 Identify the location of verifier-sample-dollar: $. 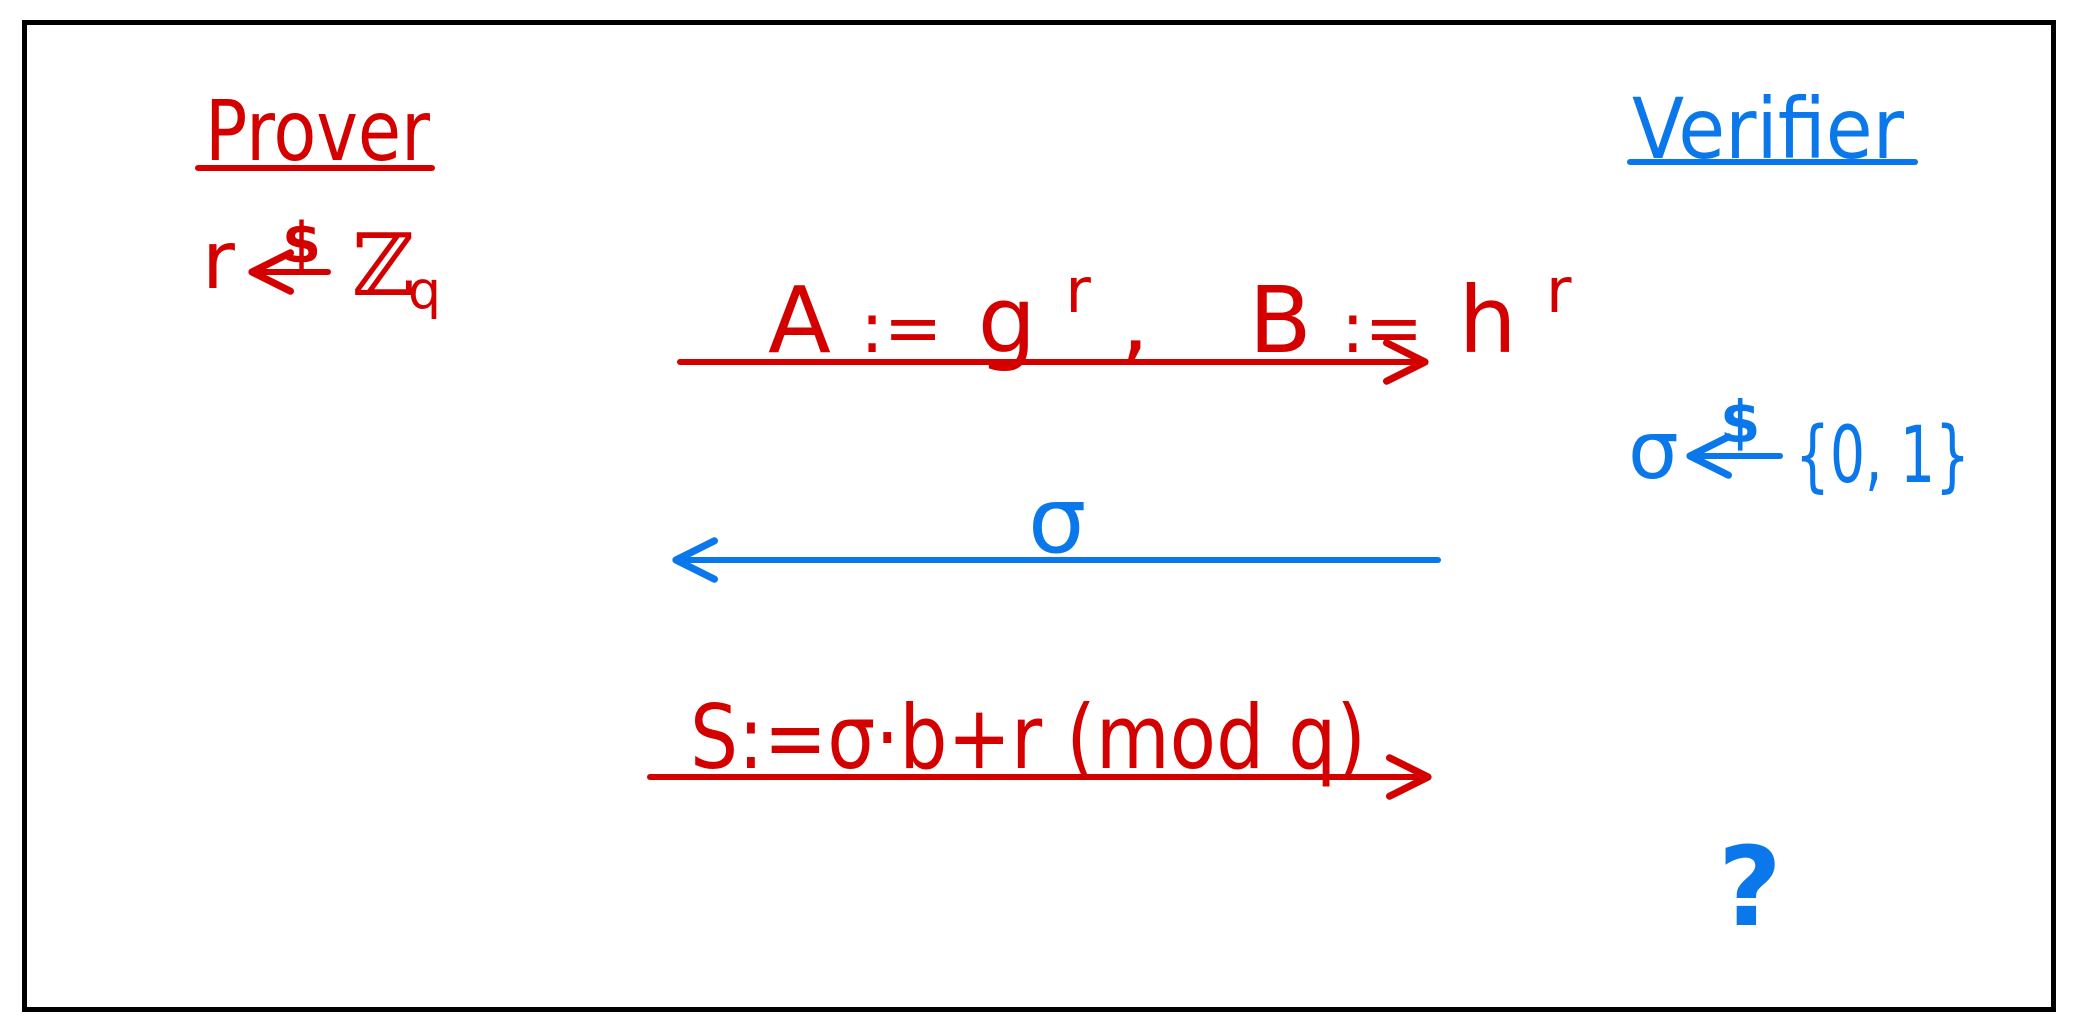
(1740, 422).